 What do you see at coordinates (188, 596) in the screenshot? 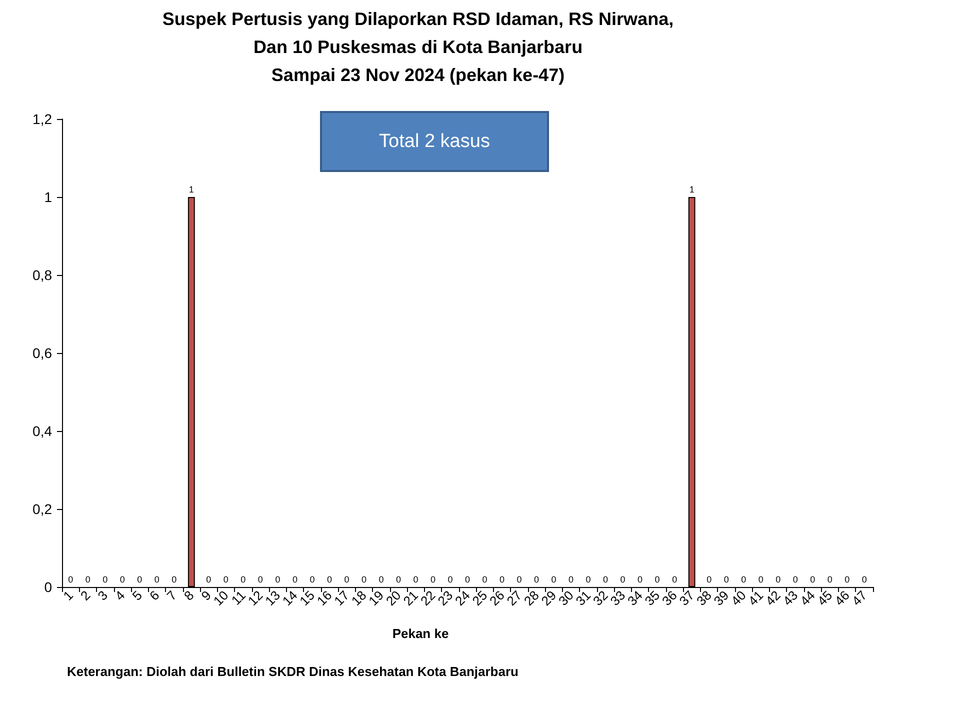
I see `x-tick-label: 8` at bounding box center [188, 596].